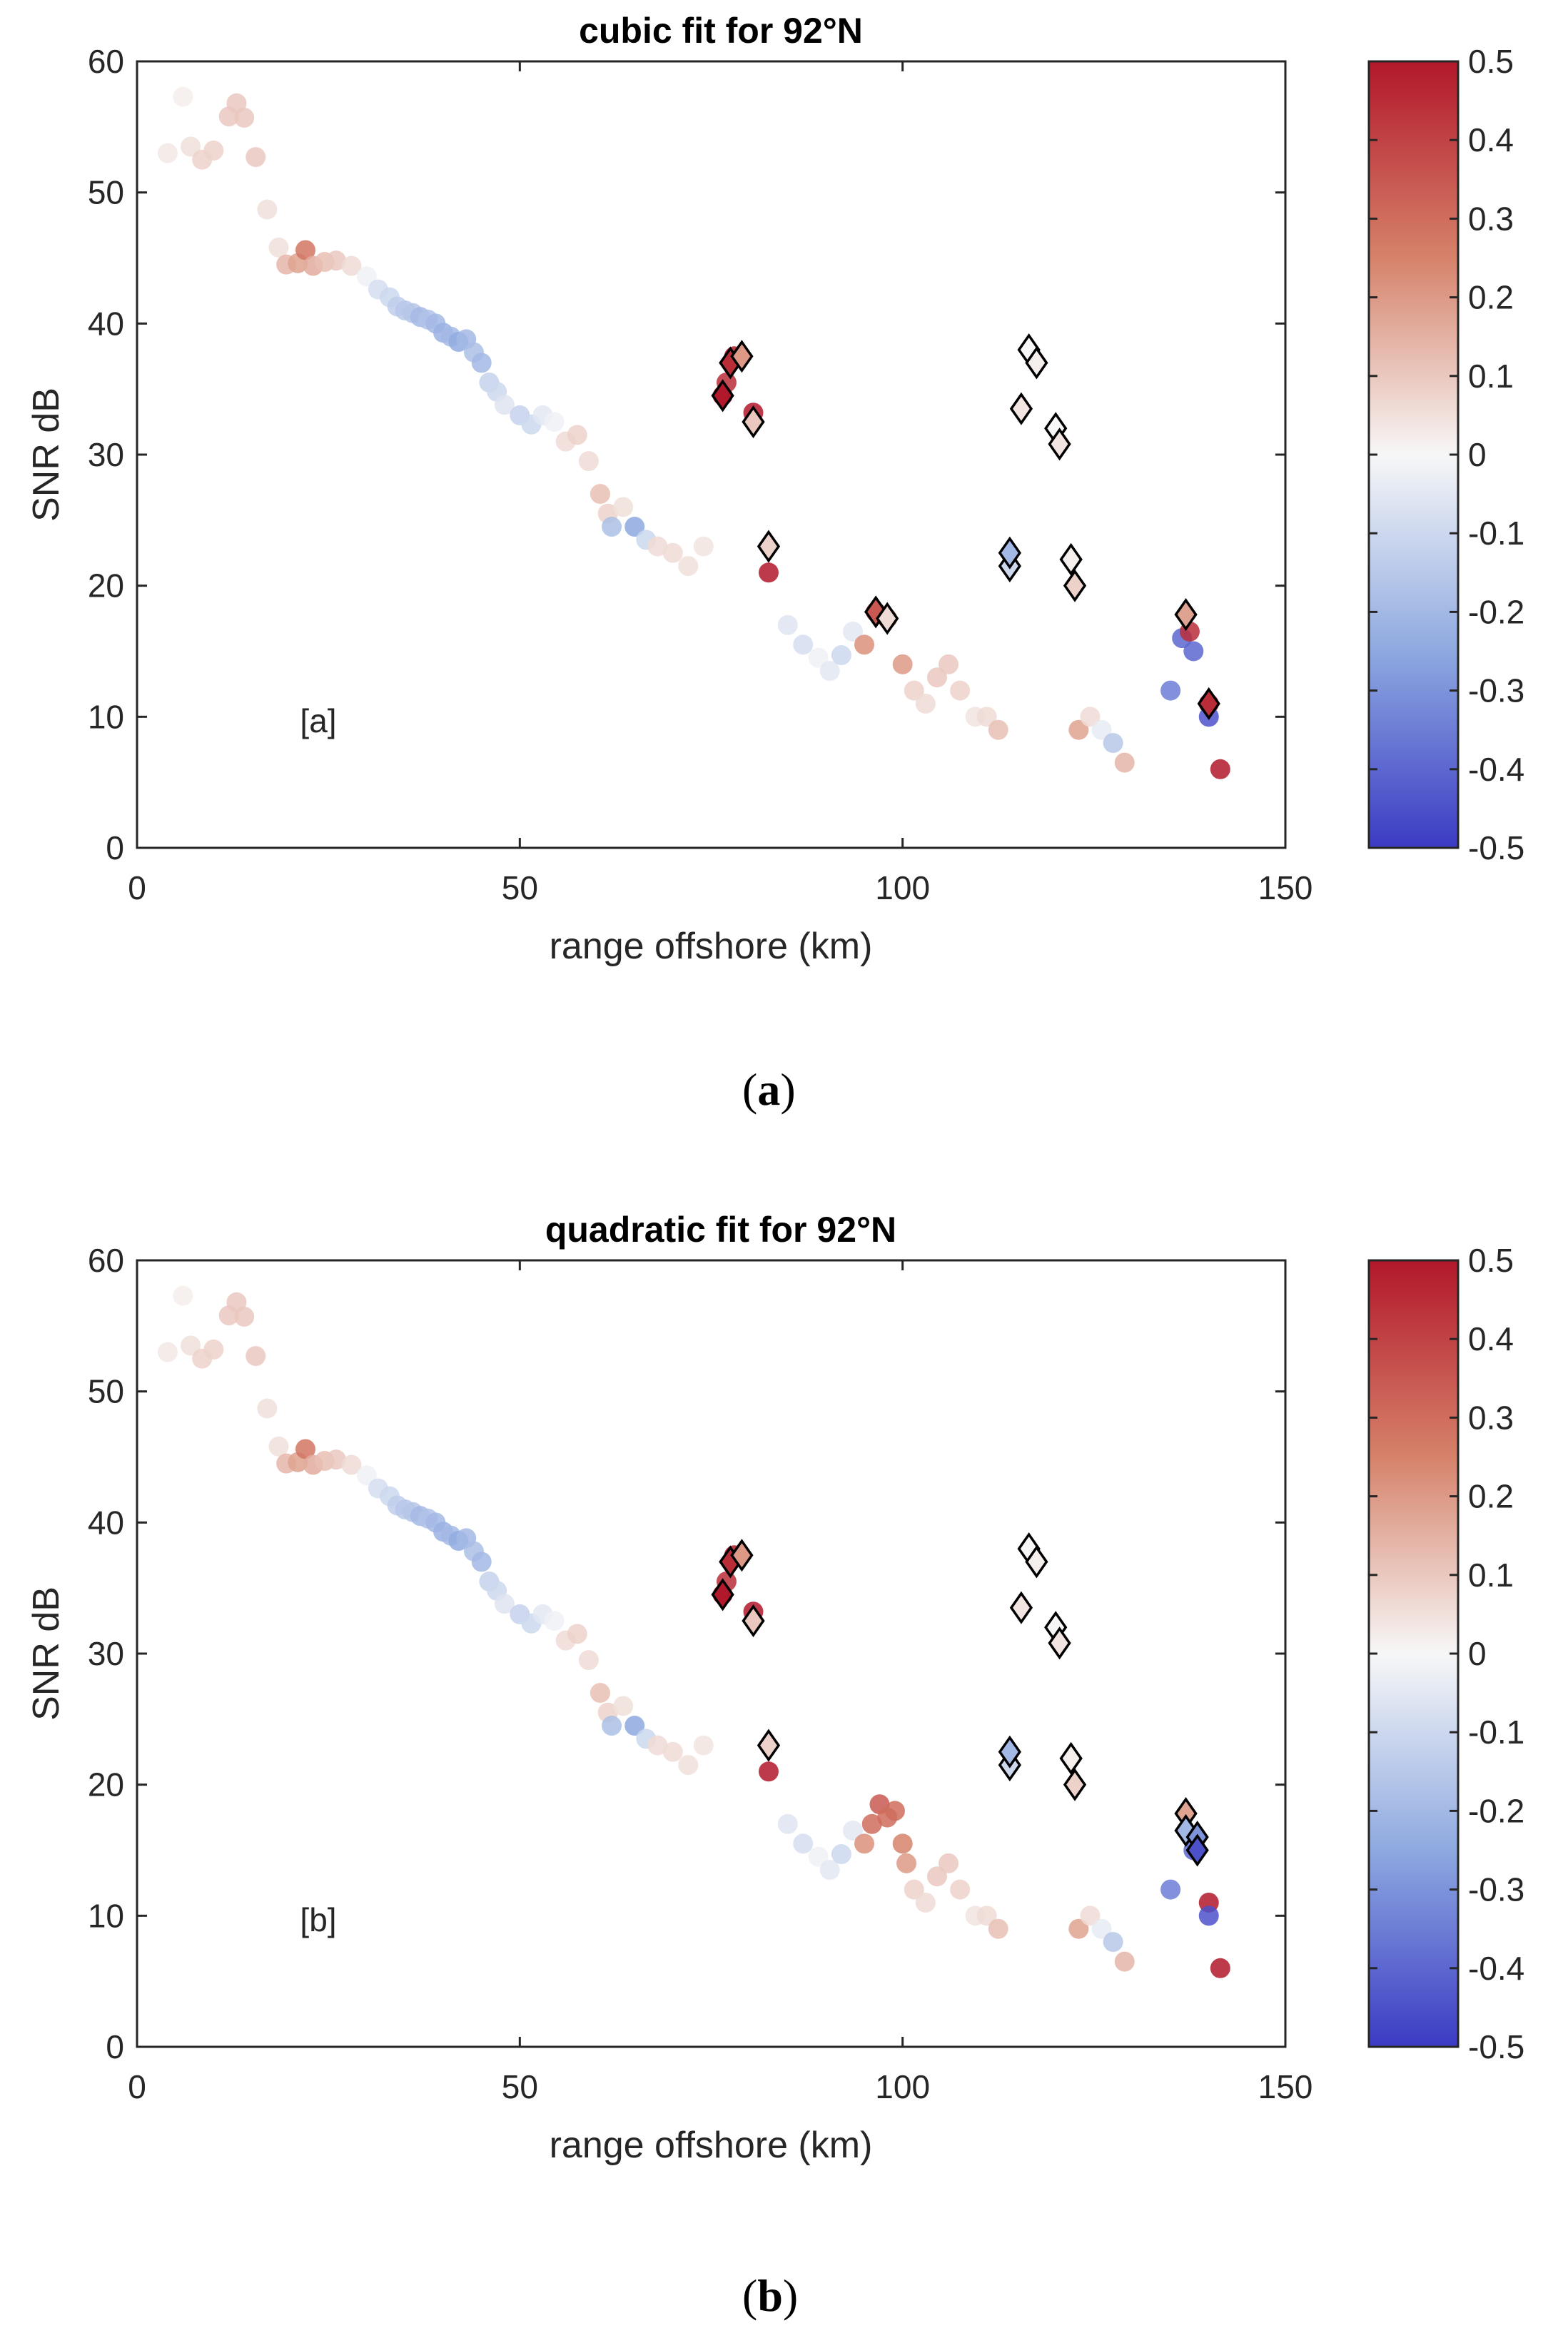  Describe the element at coordinates (46, 455) in the screenshot. I see `y-axis-label: SNR dB` at that location.